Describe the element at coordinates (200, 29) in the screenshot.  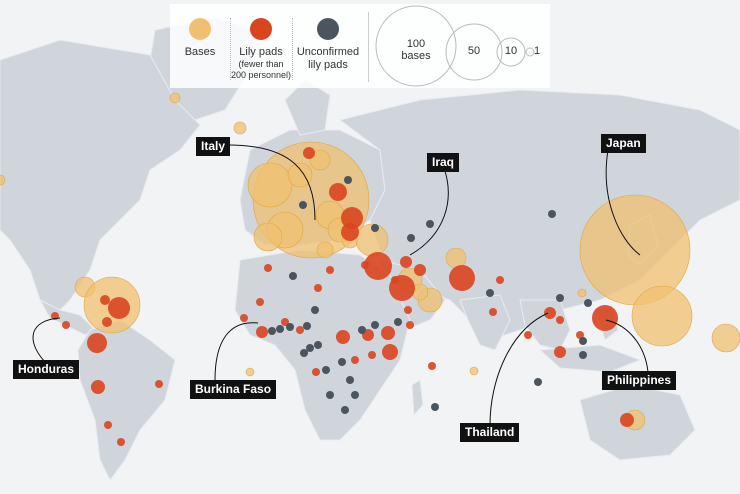
I see `bases-swatch` at that location.